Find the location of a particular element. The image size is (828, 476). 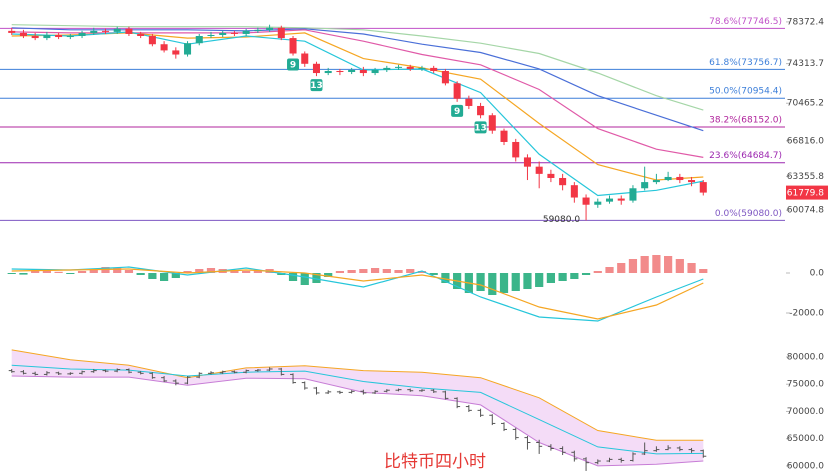

y-tick-label: 74313.7 is located at coordinates (805, 64).